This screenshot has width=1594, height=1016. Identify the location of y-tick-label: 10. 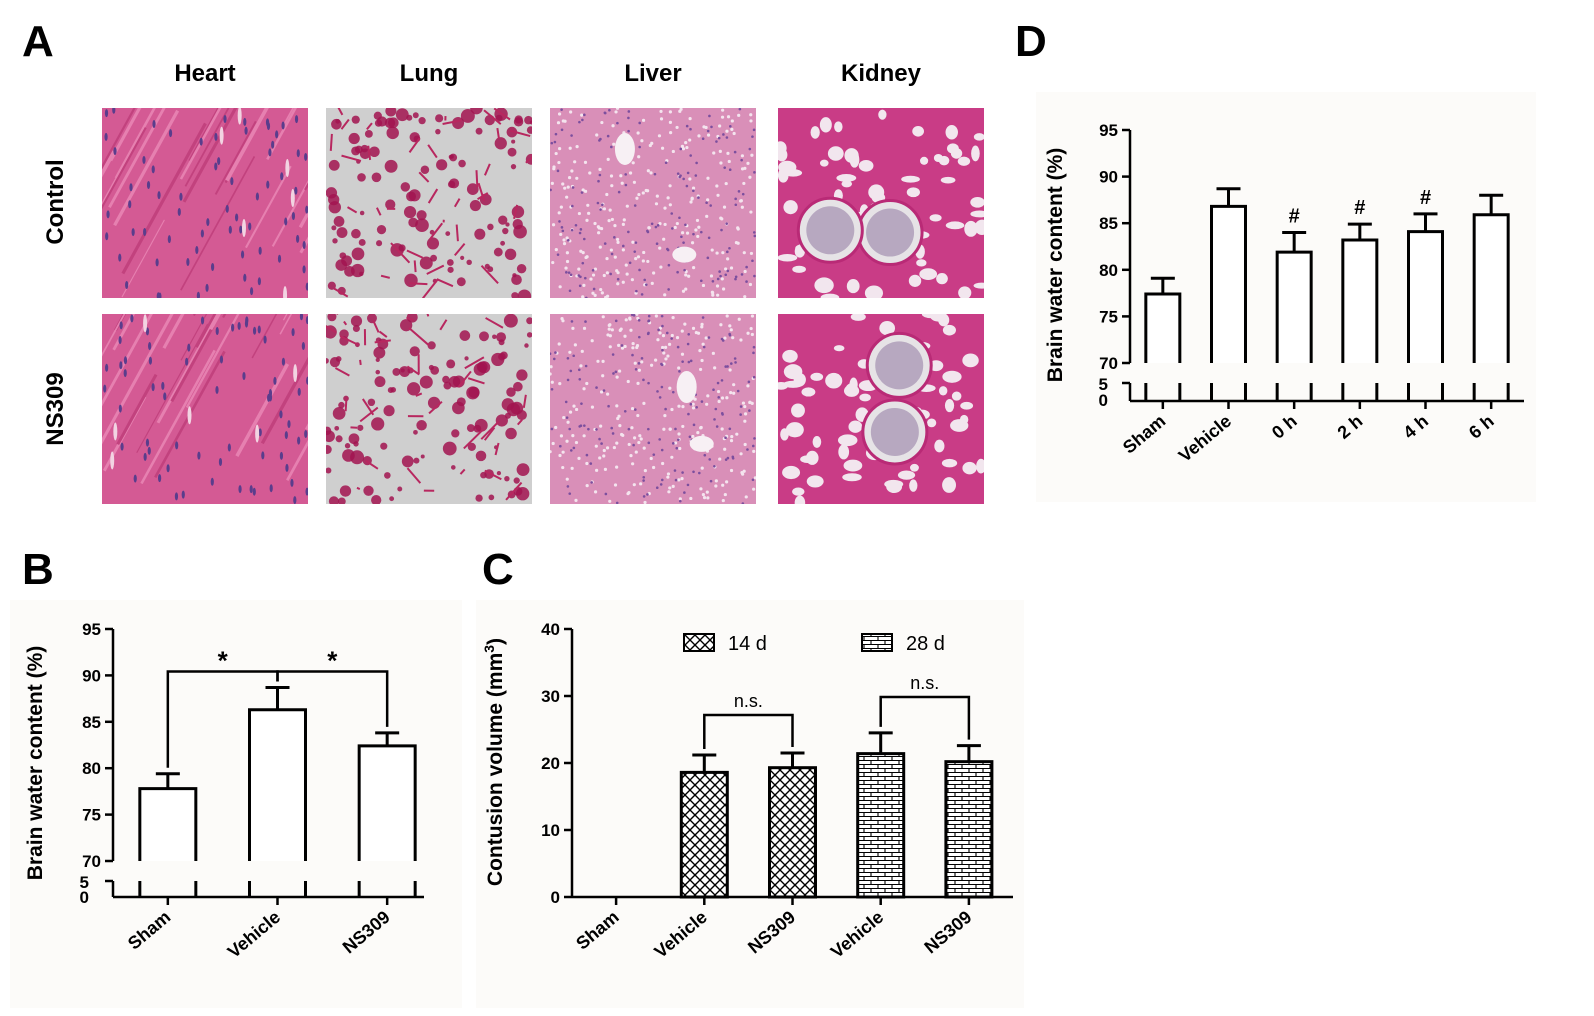
(550, 830).